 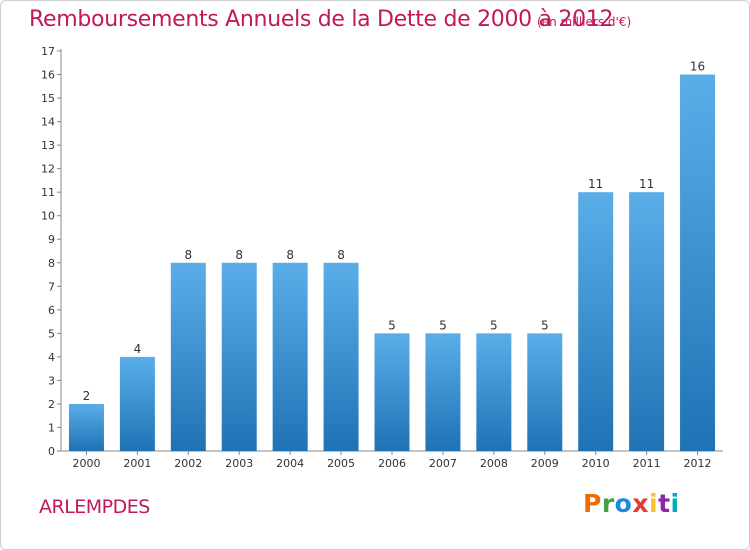 What do you see at coordinates (48, 98) in the screenshot?
I see `y-tick-label: 15` at bounding box center [48, 98].